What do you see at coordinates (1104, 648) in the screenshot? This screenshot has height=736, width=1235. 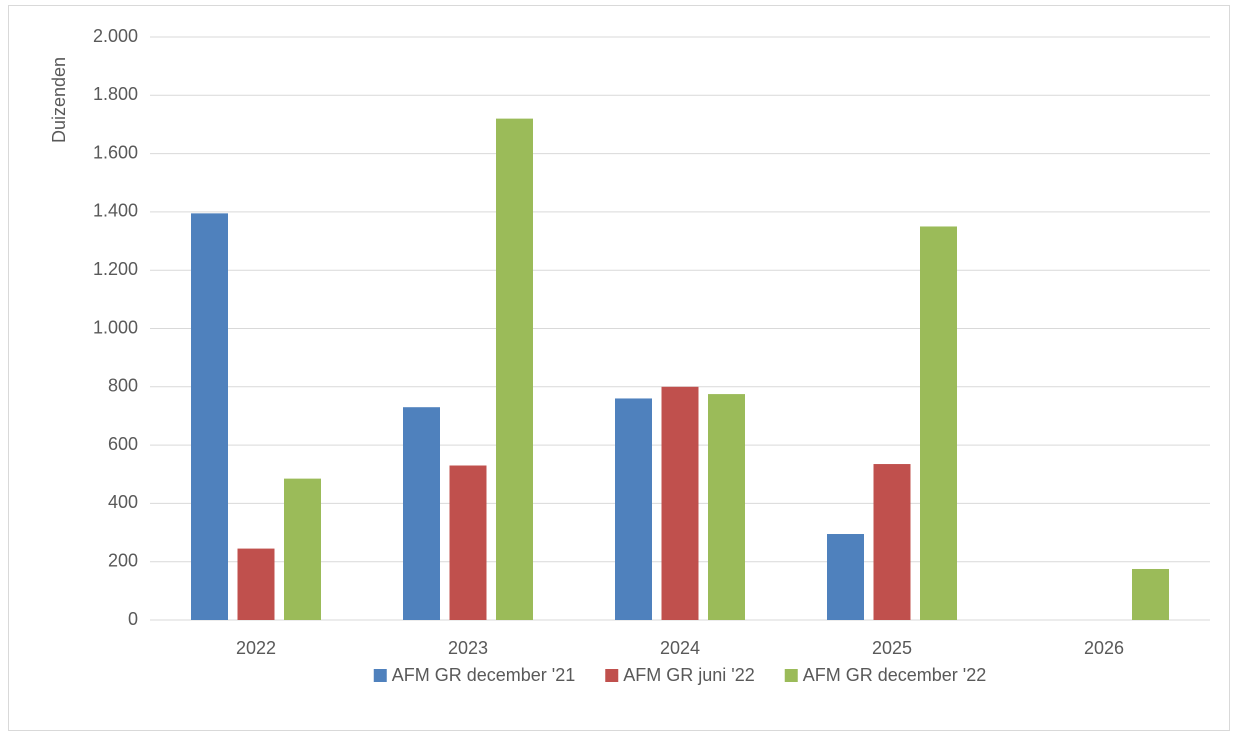 I see `x-tick-label: 2026` at bounding box center [1104, 648].